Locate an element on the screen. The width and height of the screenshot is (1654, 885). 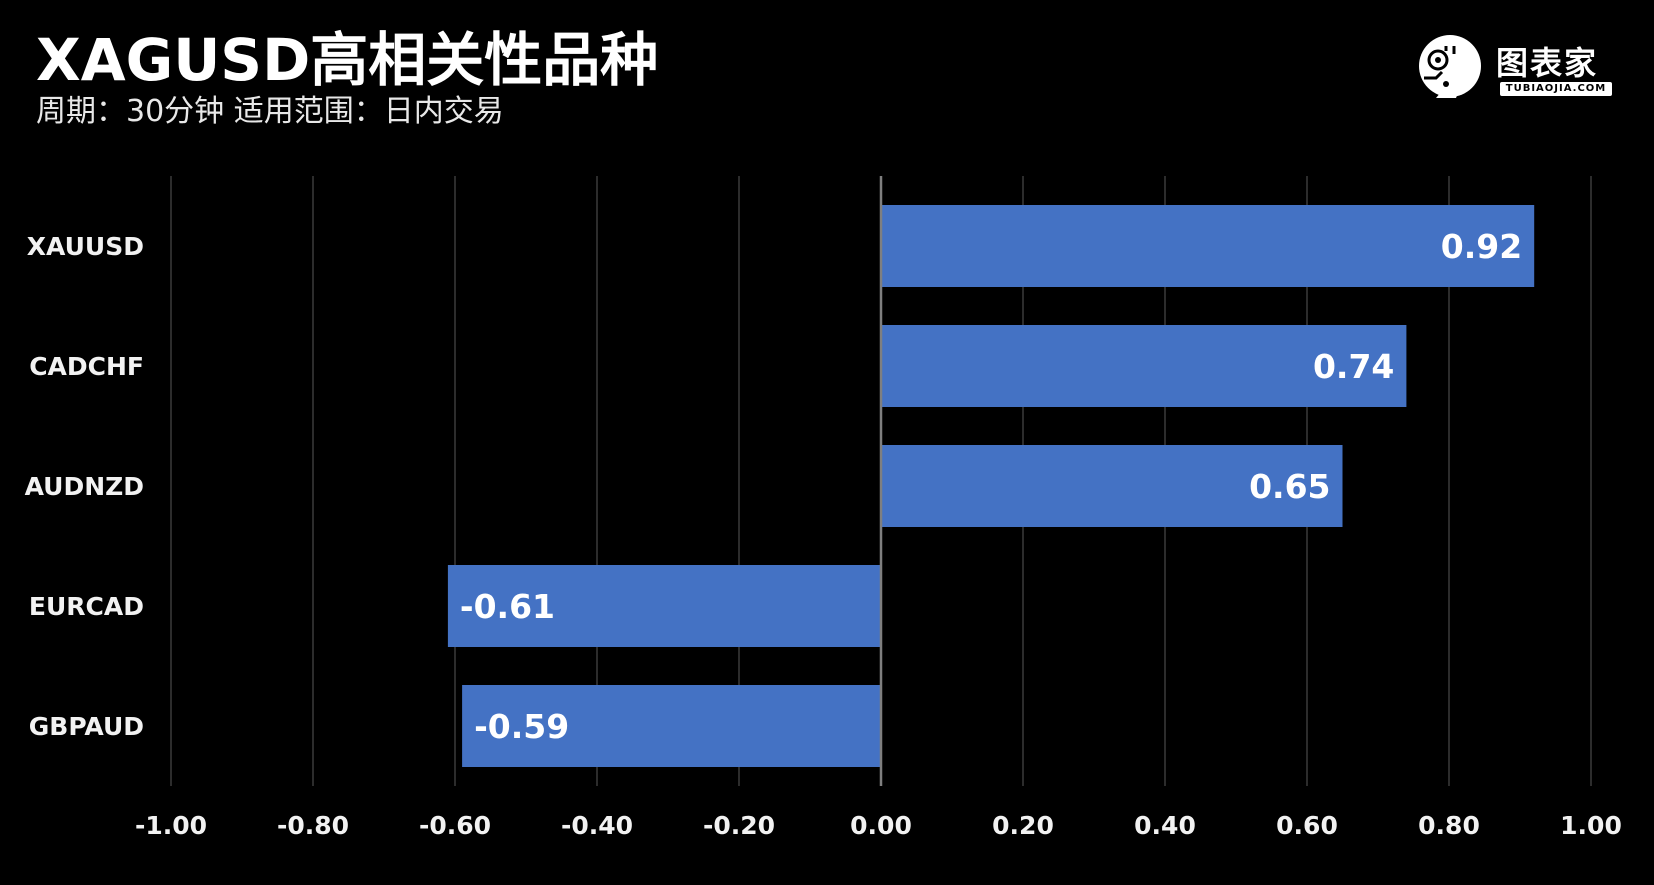
chart-subtitle: 周期：30分钟 适用范围：日内交易 is located at coordinates (270, 111).